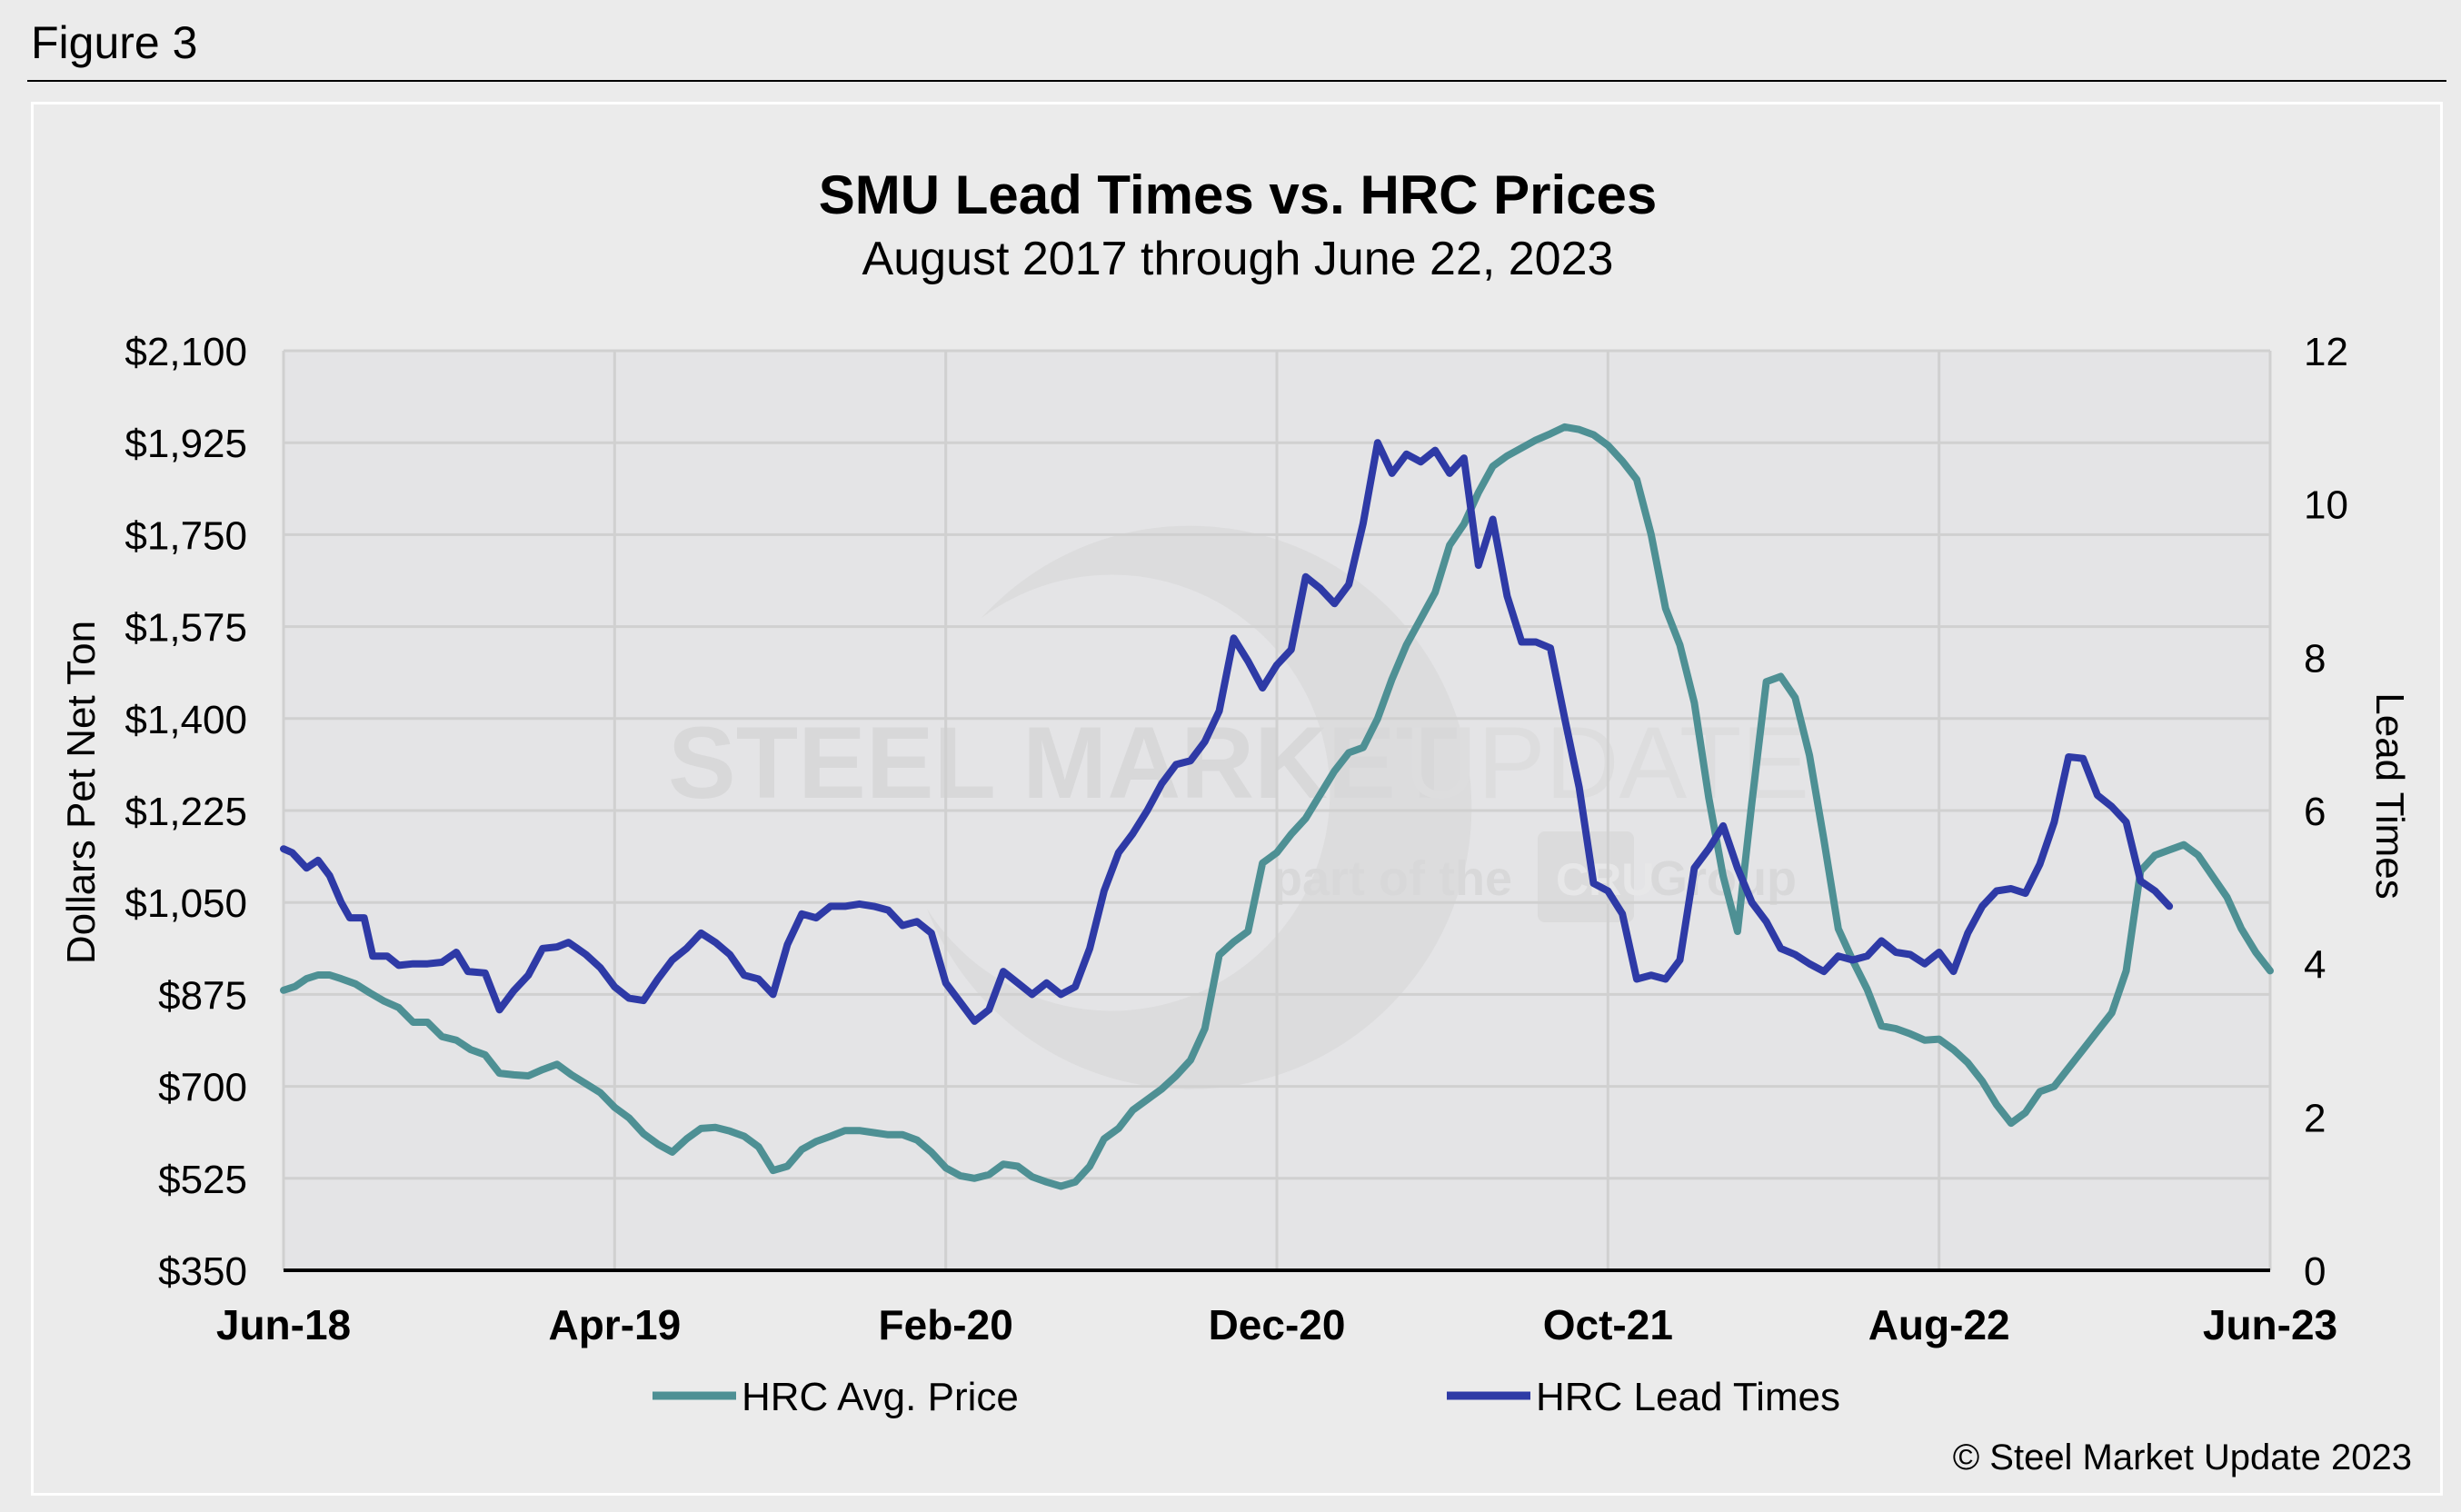 The image size is (2461, 1512). What do you see at coordinates (186, 628) in the screenshot?
I see `y-tick-label: $1,575` at bounding box center [186, 628].